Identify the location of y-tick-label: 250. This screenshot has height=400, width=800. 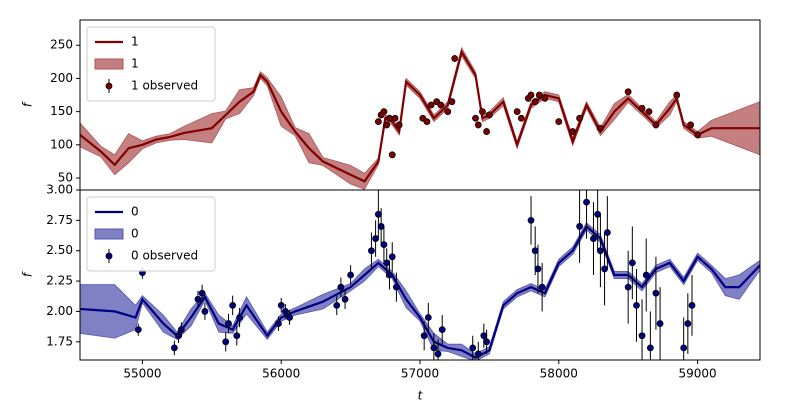
(61, 45).